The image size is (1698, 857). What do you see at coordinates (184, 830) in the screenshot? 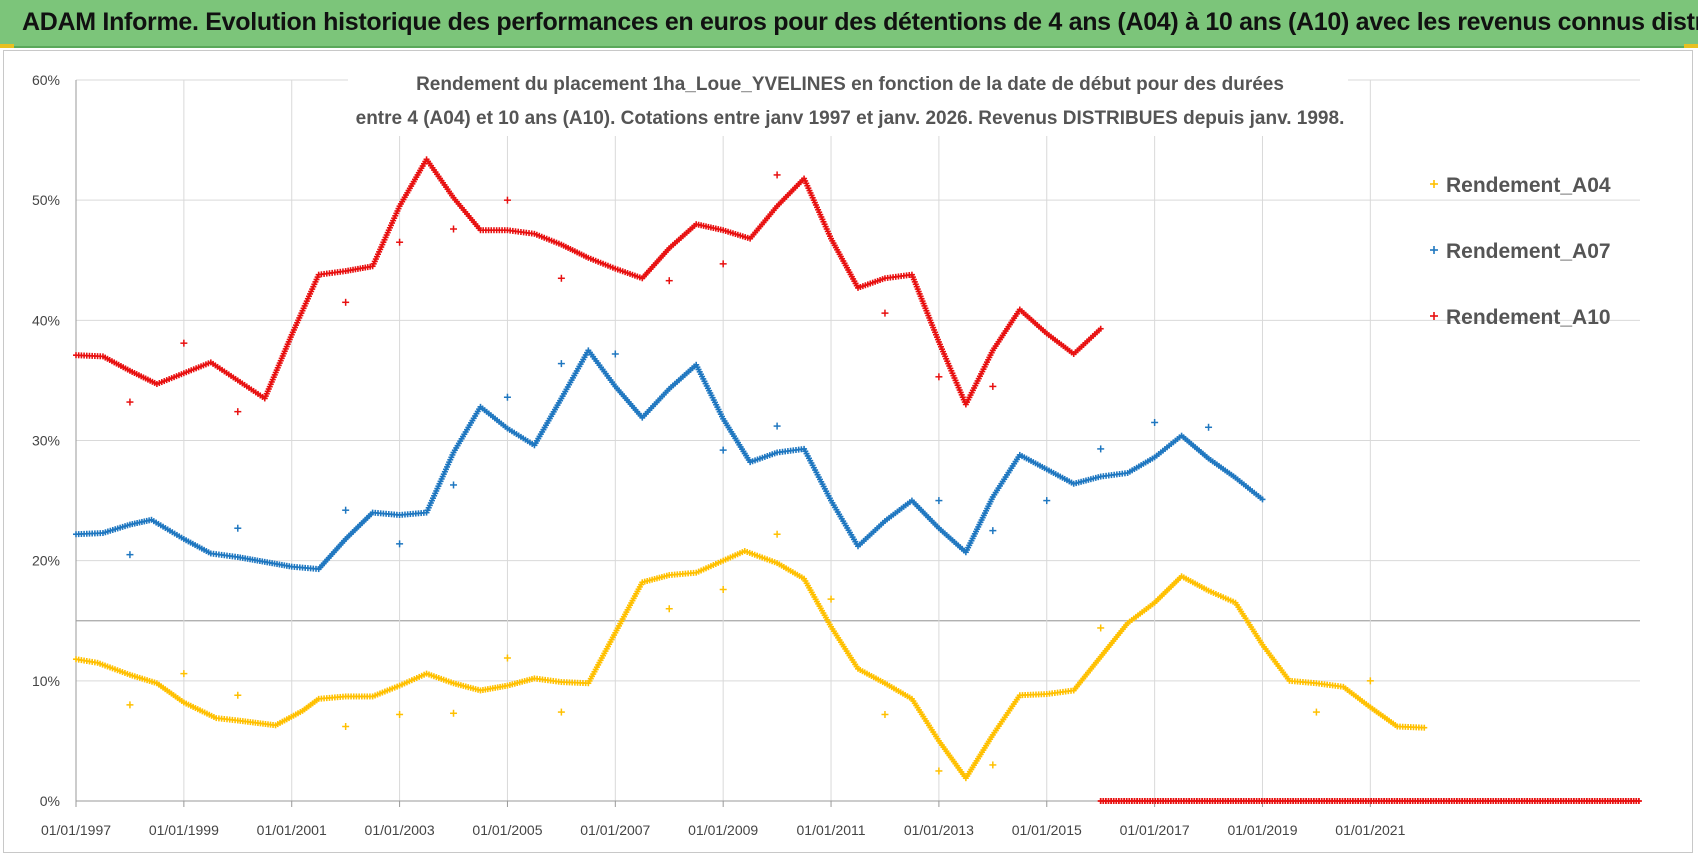
I see `x-tick-label: 01/01/1999` at bounding box center [184, 830].